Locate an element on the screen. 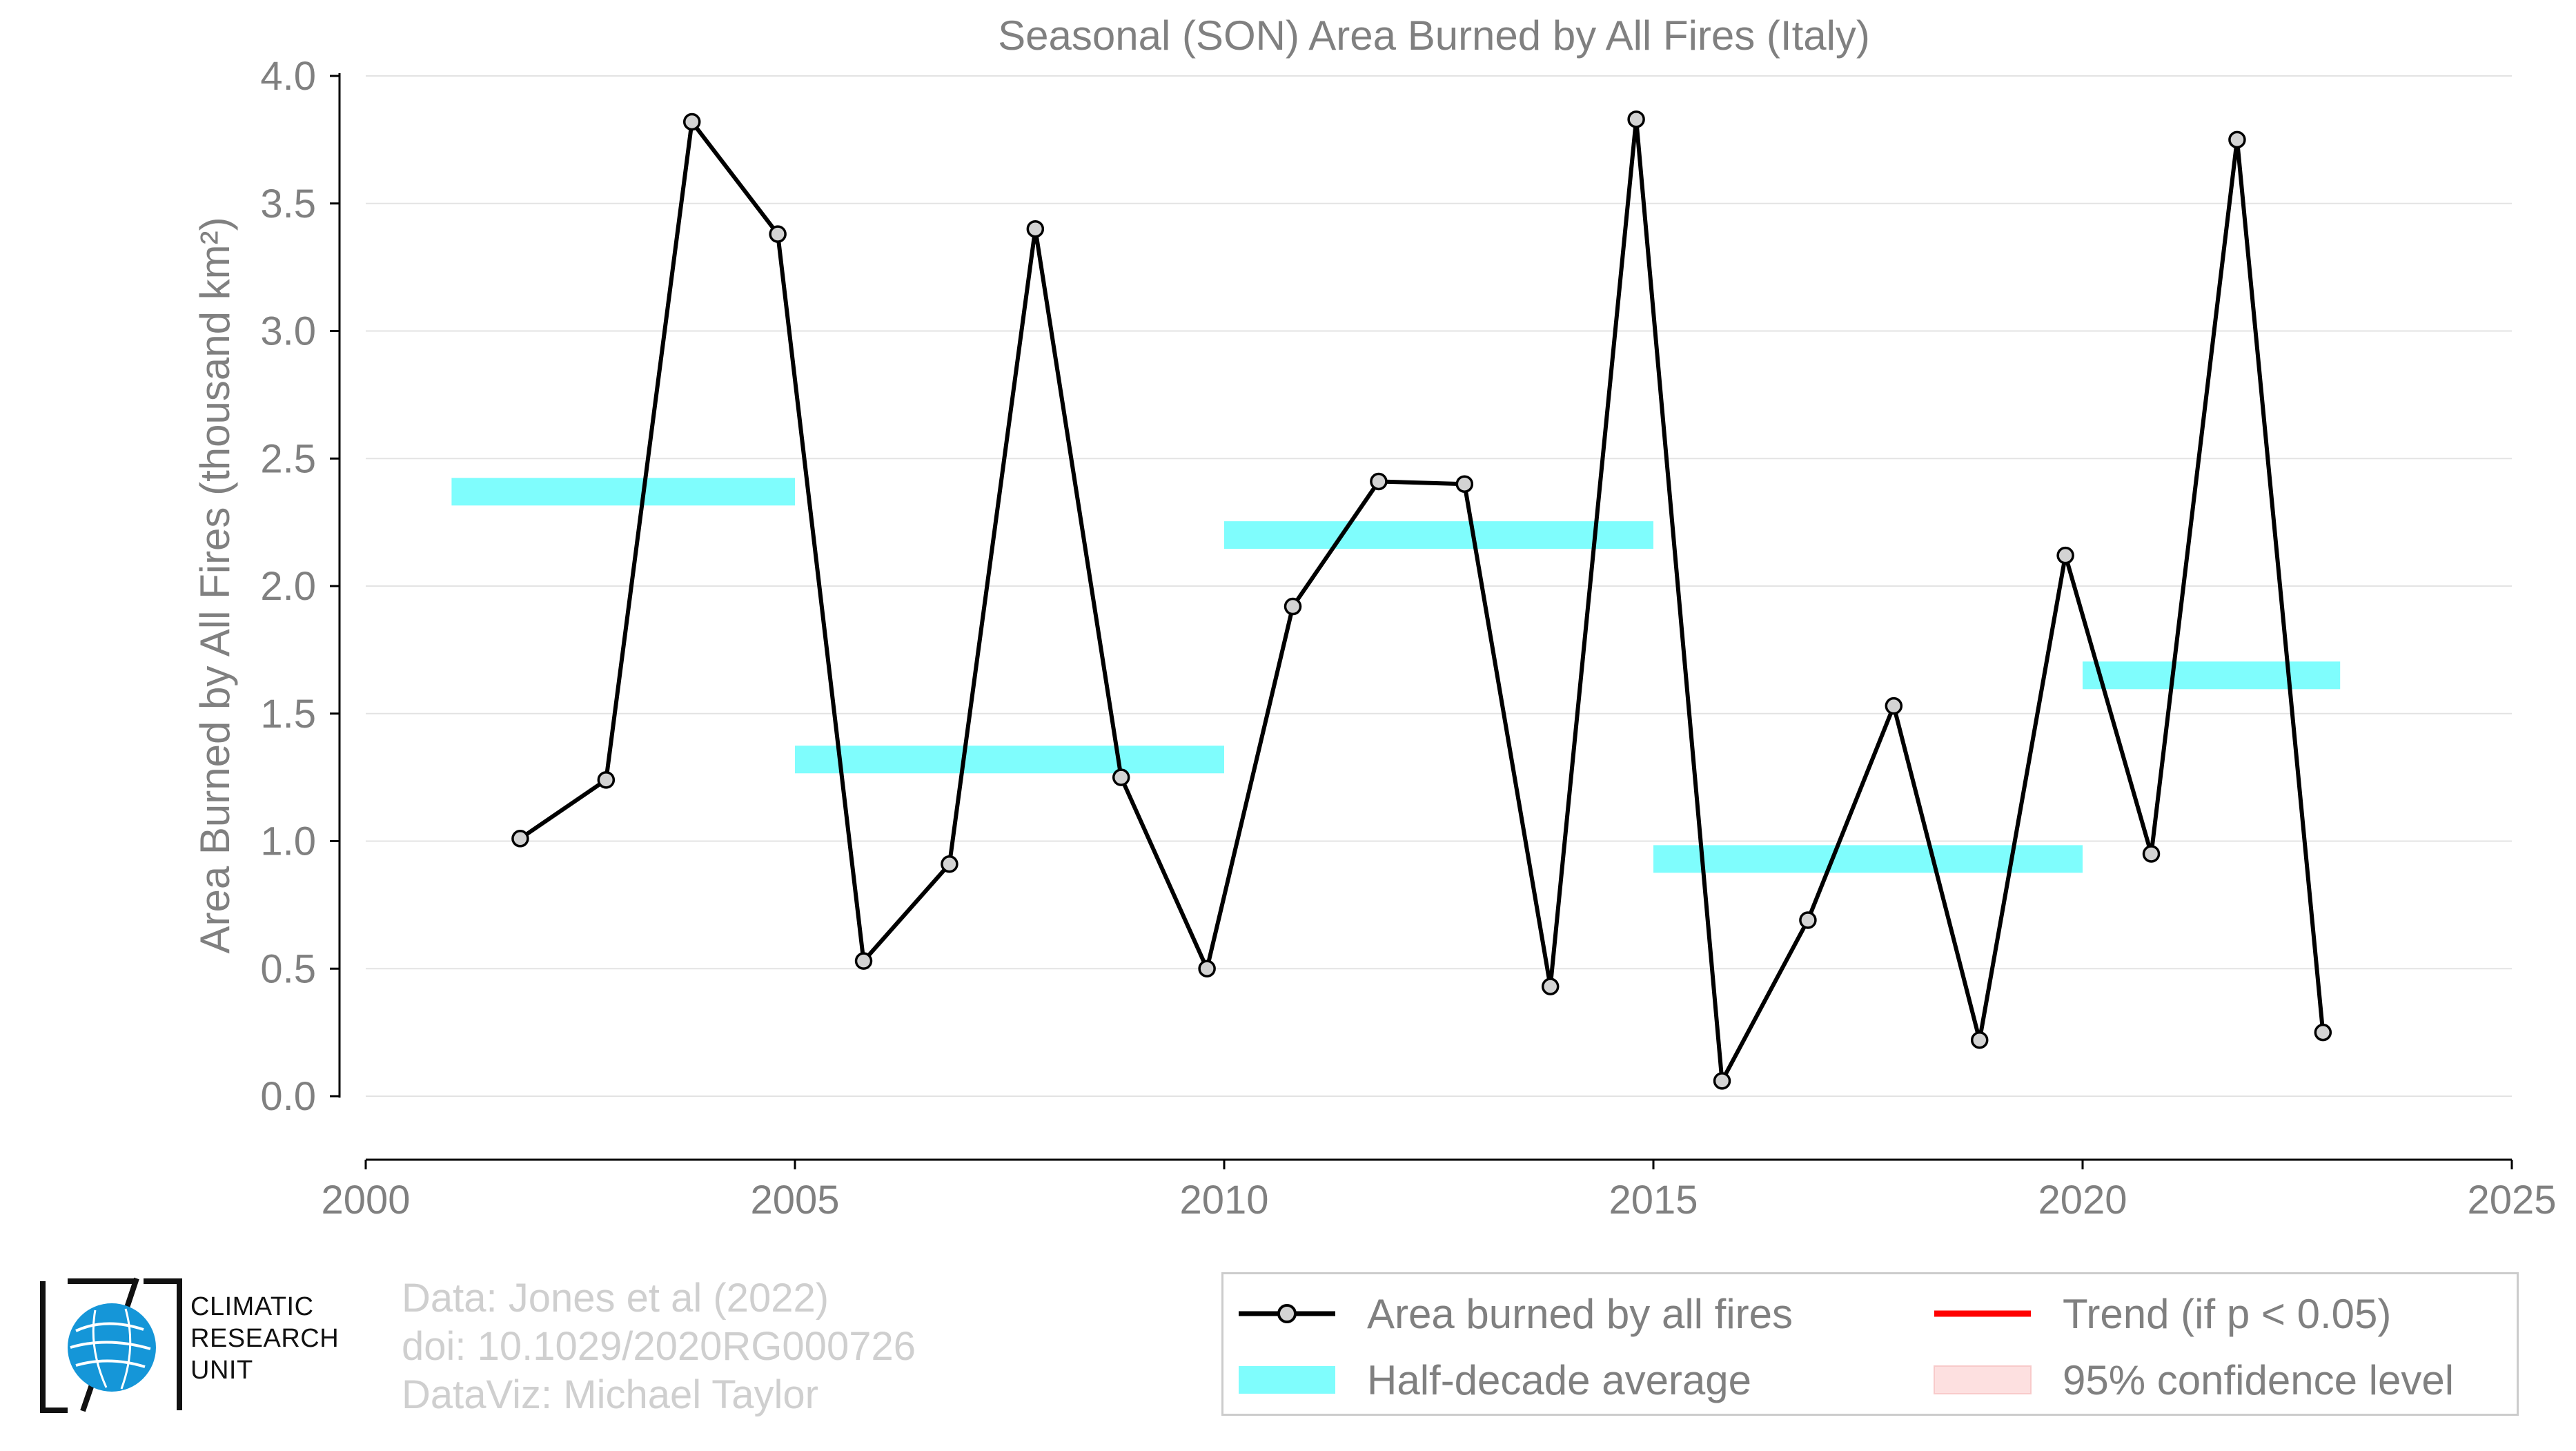  legend-swatch-line-marker is located at coordinates (1287, 1313).